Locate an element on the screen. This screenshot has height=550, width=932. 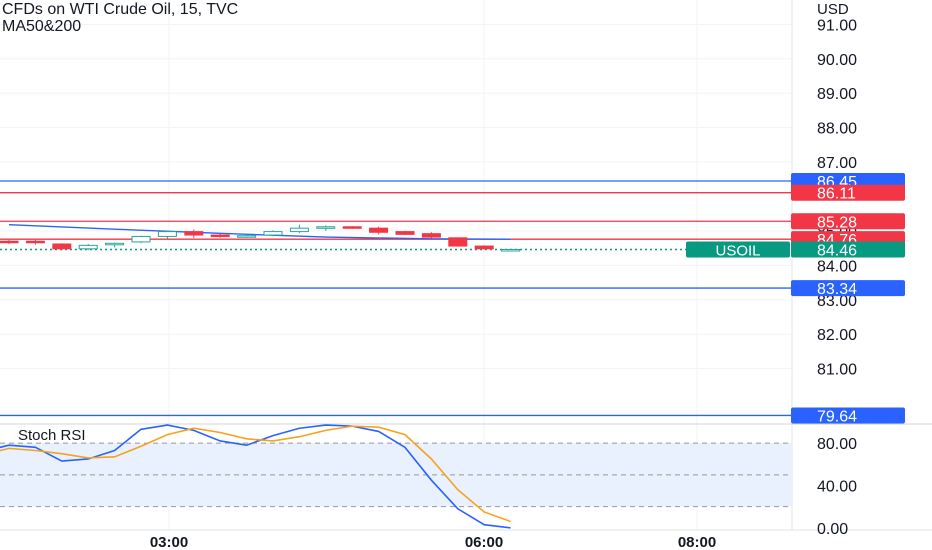
currency-label: USD is located at coordinates (833, 9).